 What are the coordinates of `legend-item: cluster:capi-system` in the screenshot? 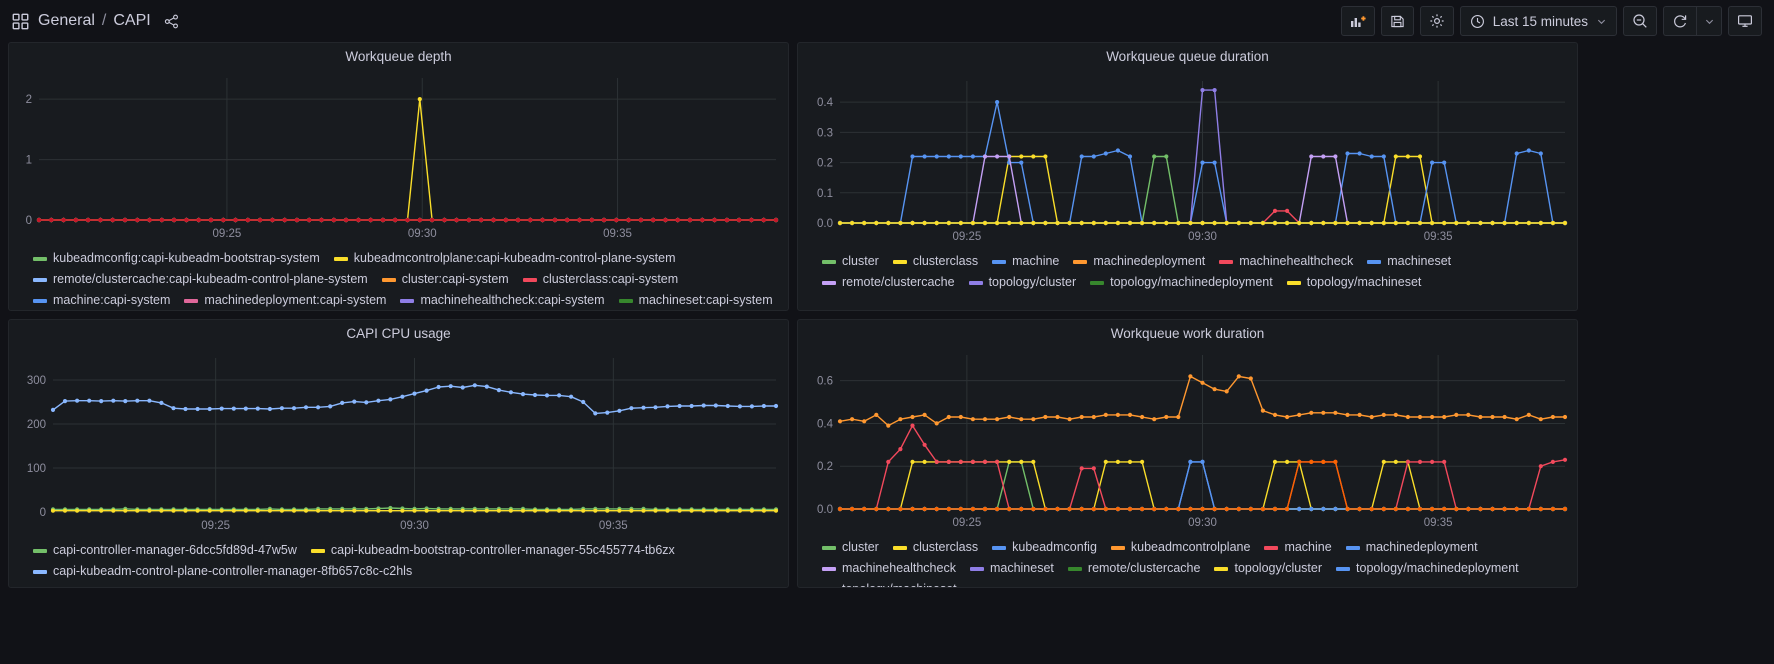 It's located at (452, 279).